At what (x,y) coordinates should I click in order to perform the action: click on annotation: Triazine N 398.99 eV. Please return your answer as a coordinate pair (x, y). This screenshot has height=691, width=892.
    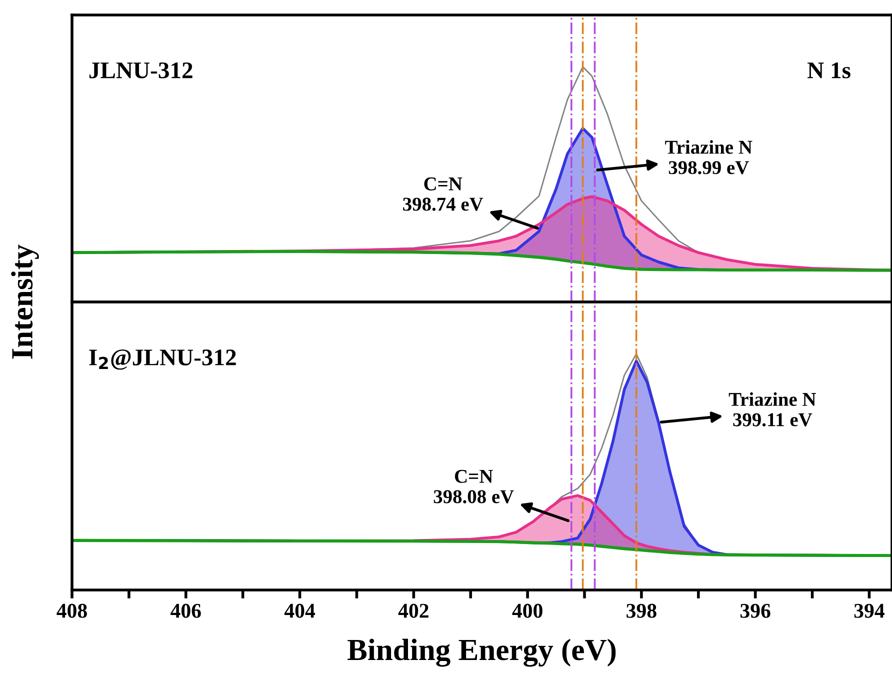
    Looking at the image, I should click on (708, 157).